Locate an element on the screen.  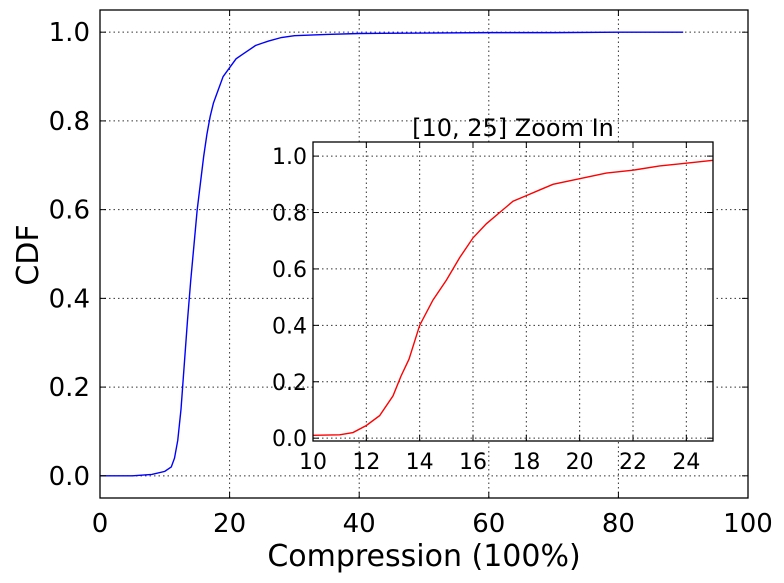
main-y-tick-label: 1.0 is located at coordinates (69, 33).